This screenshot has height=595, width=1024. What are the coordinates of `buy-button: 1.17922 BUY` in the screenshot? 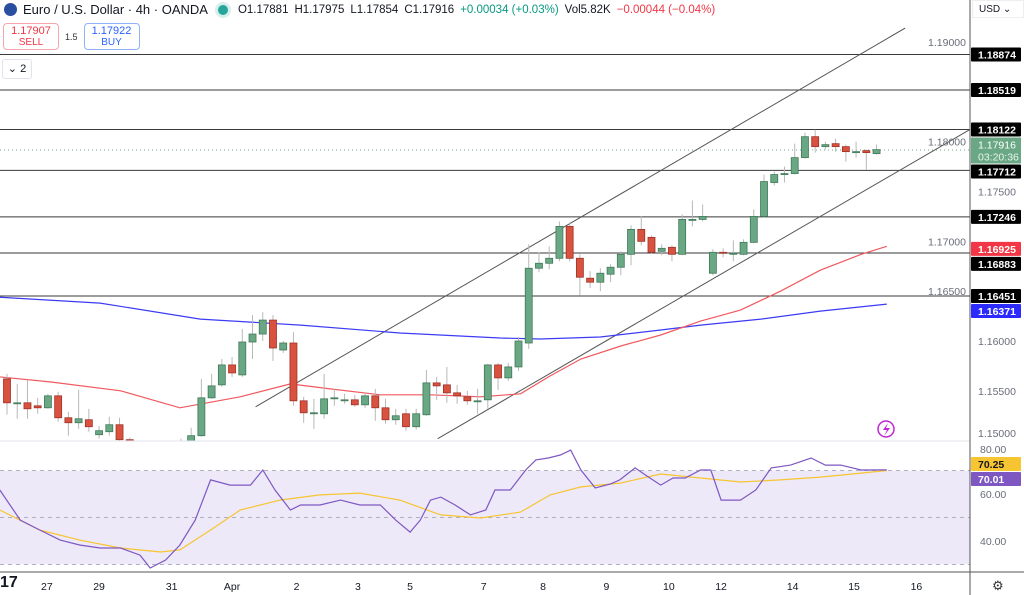 It's located at (111, 36).